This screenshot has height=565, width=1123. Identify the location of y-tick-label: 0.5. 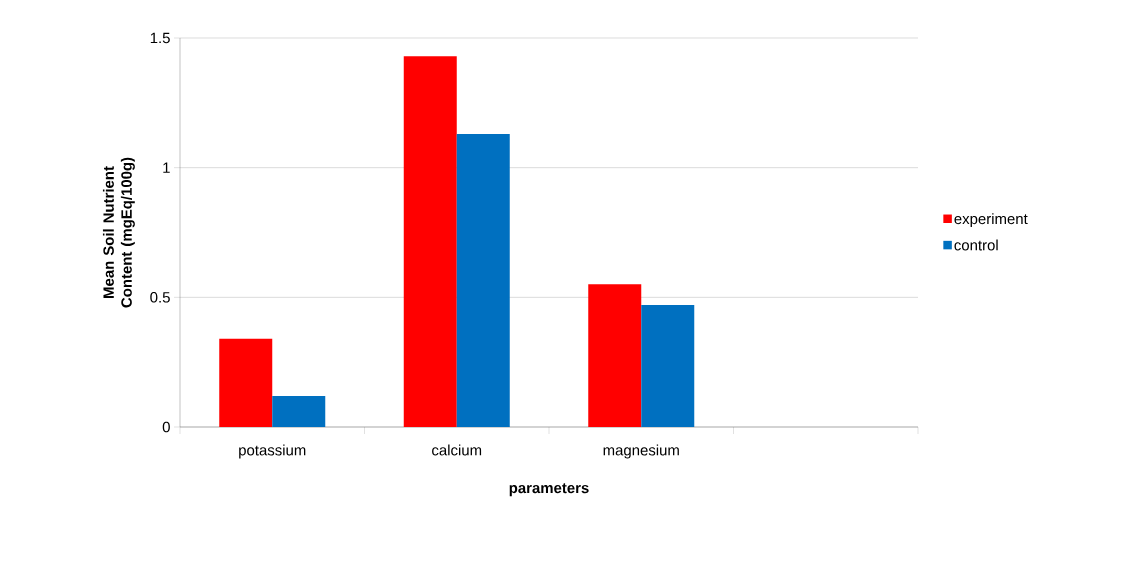
(160, 297).